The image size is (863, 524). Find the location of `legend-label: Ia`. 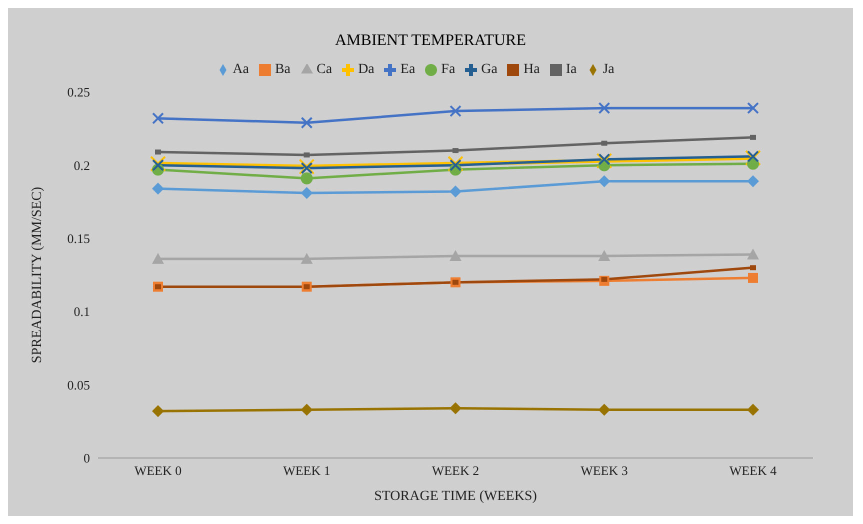

legend-label: Ia is located at coordinates (571, 69).